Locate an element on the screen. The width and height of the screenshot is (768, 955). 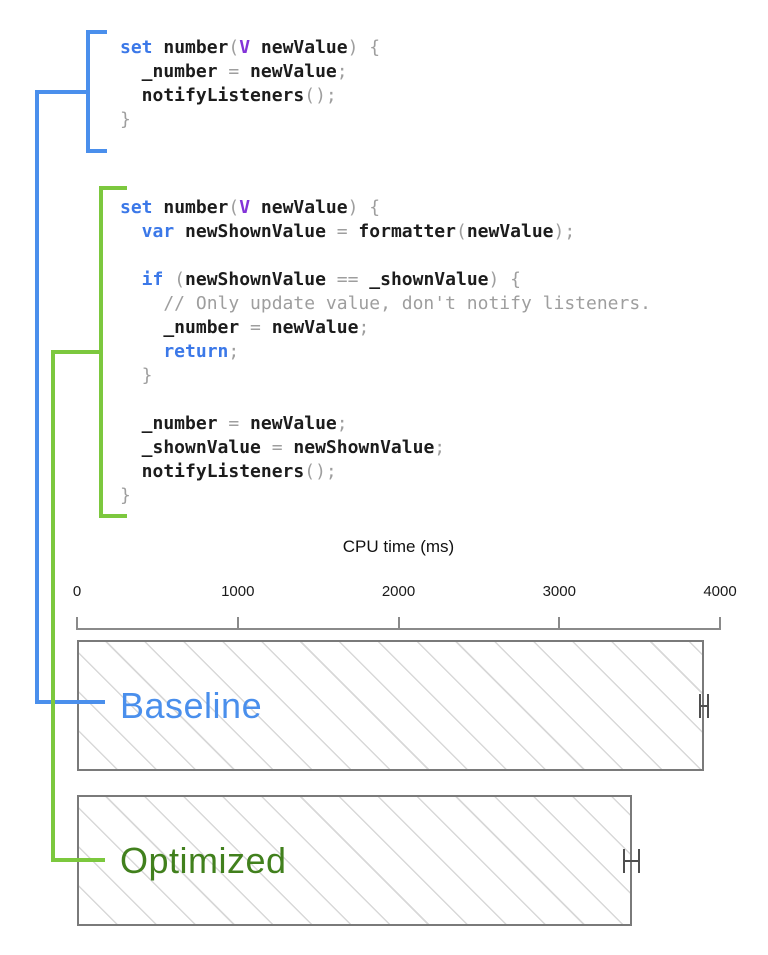
code-token: formatter is located at coordinates (401, 231).